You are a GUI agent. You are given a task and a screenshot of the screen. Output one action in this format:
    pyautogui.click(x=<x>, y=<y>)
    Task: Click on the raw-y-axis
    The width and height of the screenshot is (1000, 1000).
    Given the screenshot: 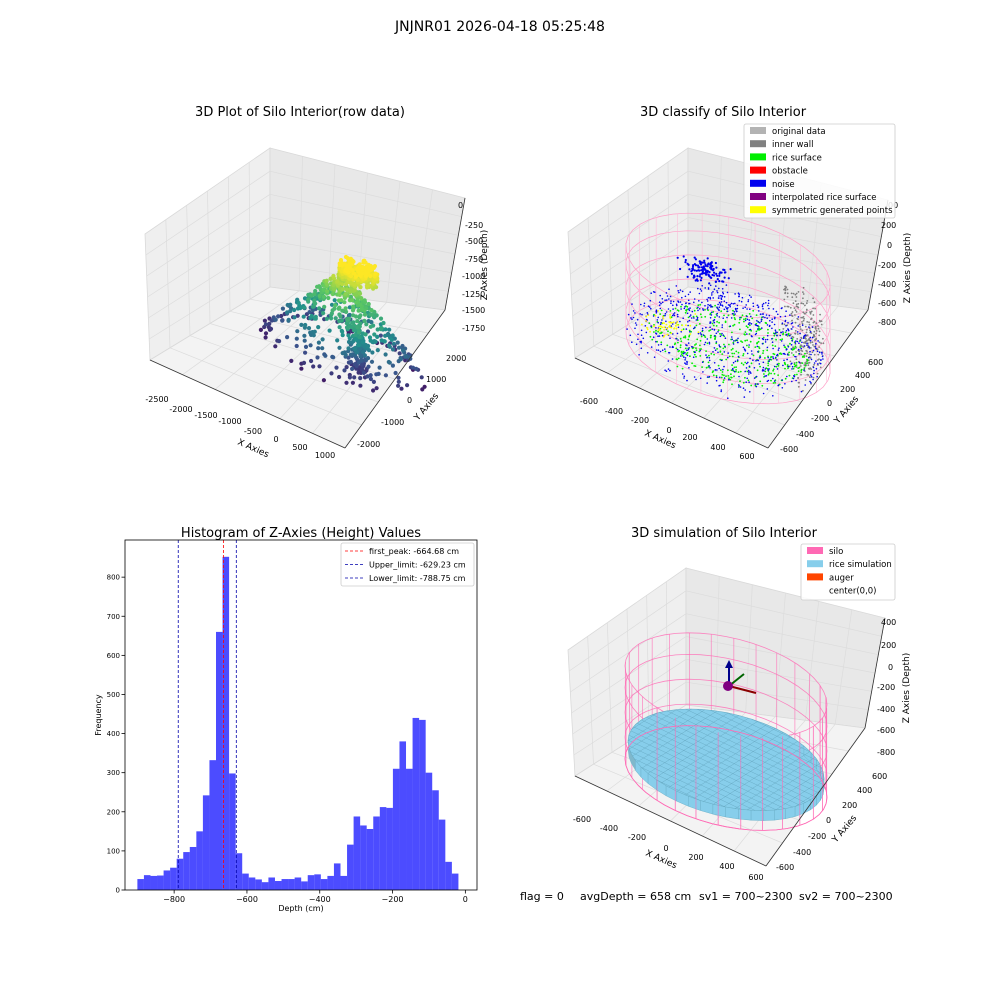 What is the action you would take?
    pyautogui.click(x=395, y=379)
    